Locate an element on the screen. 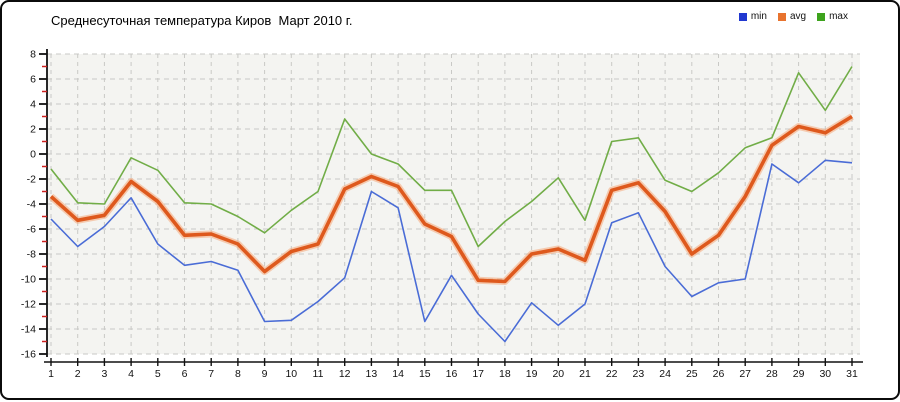 Image resolution: width=900 pixels, height=402 pixels. svg-text: -12 is located at coordinates (28, 305).